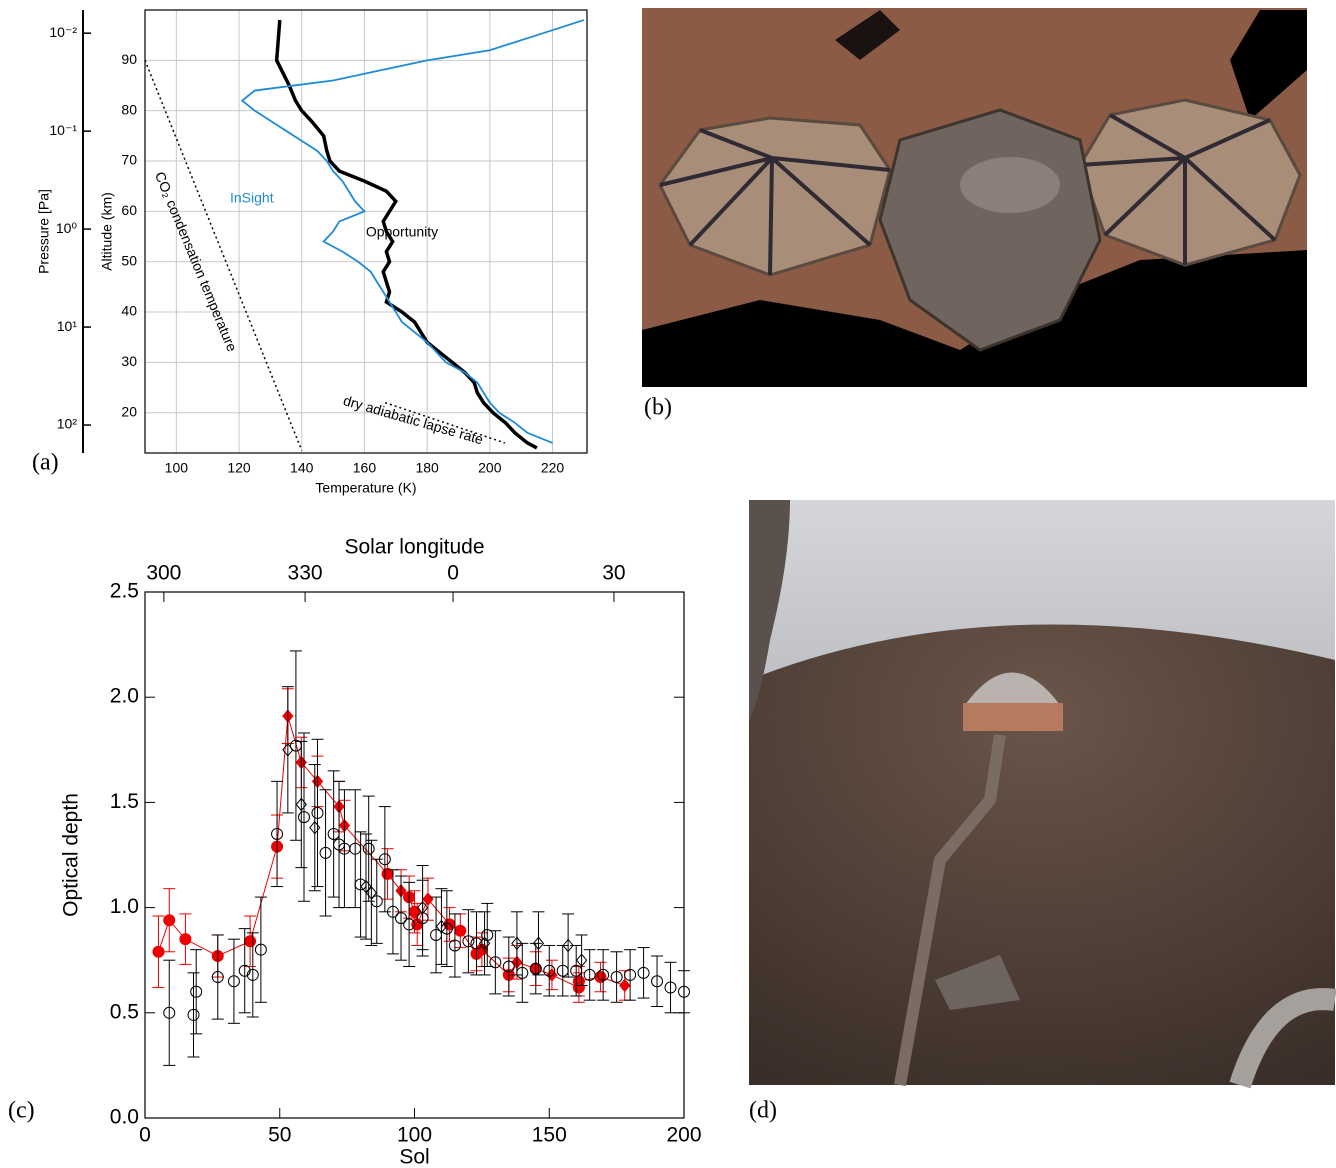 The height and width of the screenshot is (1168, 1336). What do you see at coordinates (553, 468) in the screenshot?
I see `x-tick-label: 220` at bounding box center [553, 468].